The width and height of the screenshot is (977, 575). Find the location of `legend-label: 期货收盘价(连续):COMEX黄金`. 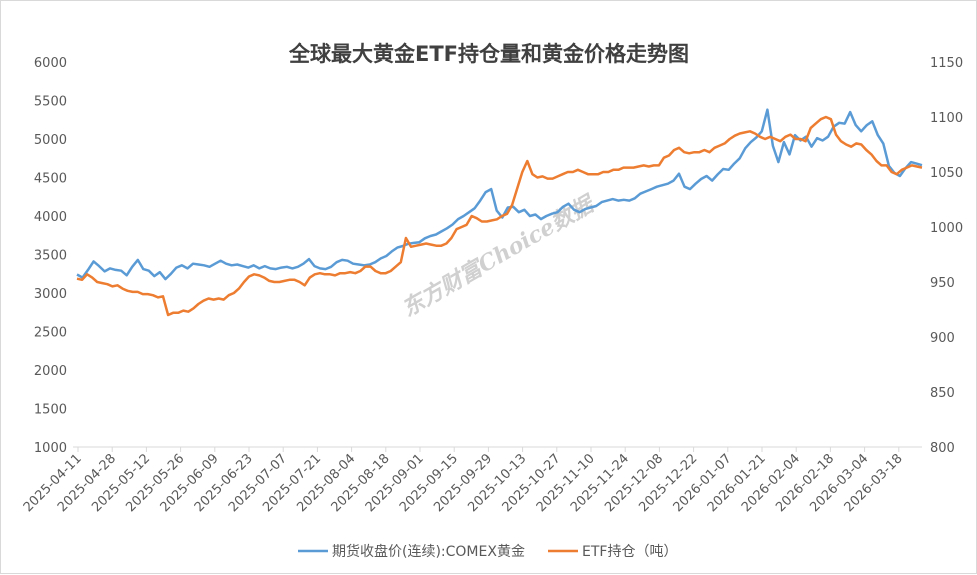

legend-label: 期货收盘价(连续):COMEX黄金 is located at coordinates (428, 551).